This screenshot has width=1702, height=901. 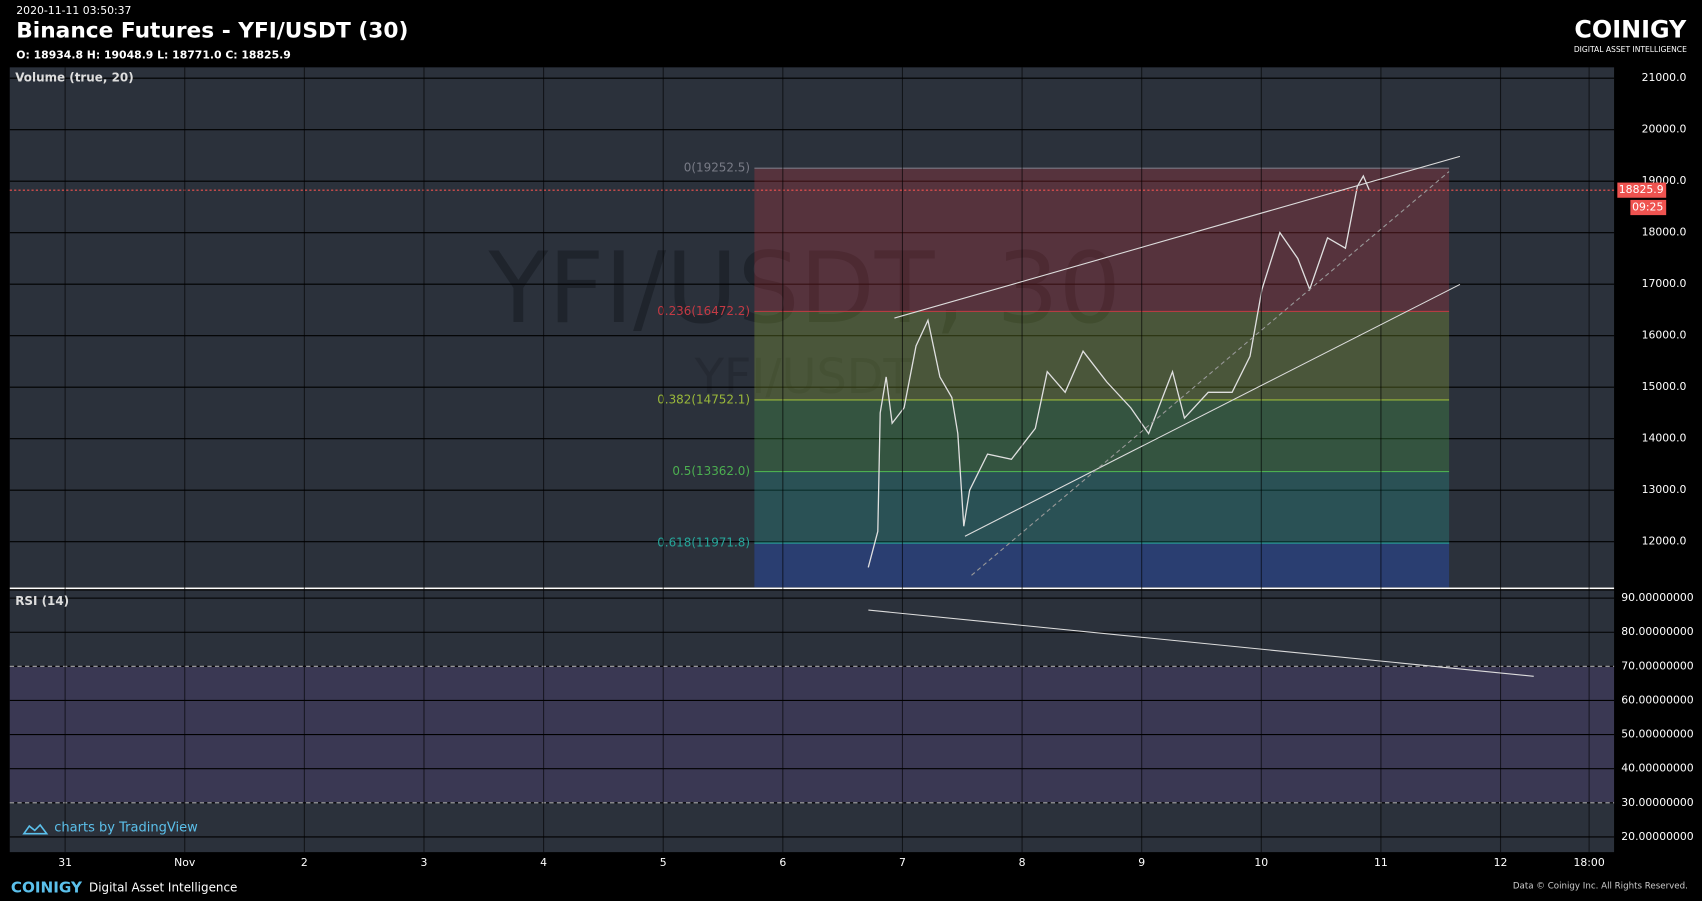 What do you see at coordinates (126, 828) in the screenshot?
I see `attribution: charts by TradingView` at bounding box center [126, 828].